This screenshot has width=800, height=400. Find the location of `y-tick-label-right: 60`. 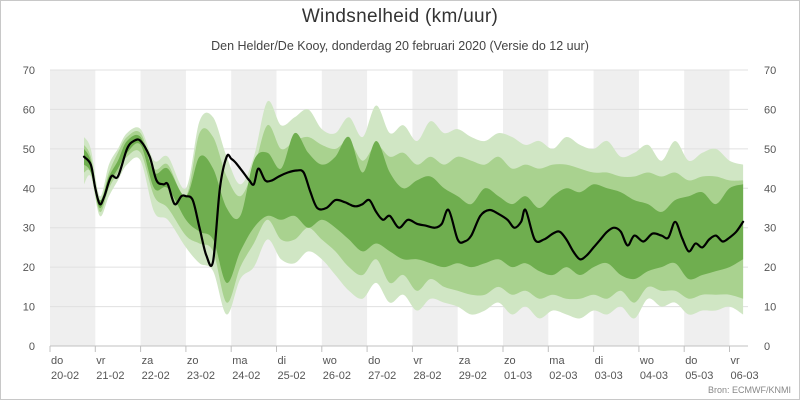

y-tick-label-right: 60 is located at coordinates (770, 110).